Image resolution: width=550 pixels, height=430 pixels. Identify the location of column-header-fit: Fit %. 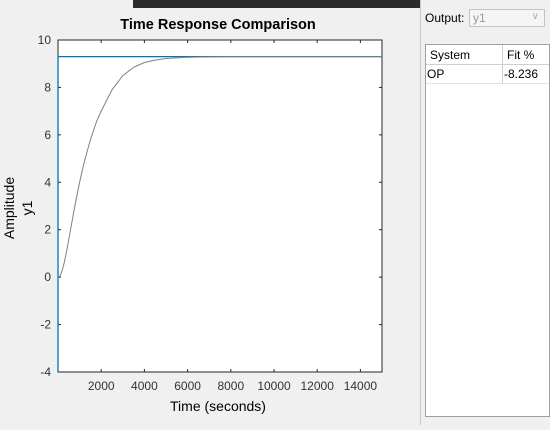
(521, 55).